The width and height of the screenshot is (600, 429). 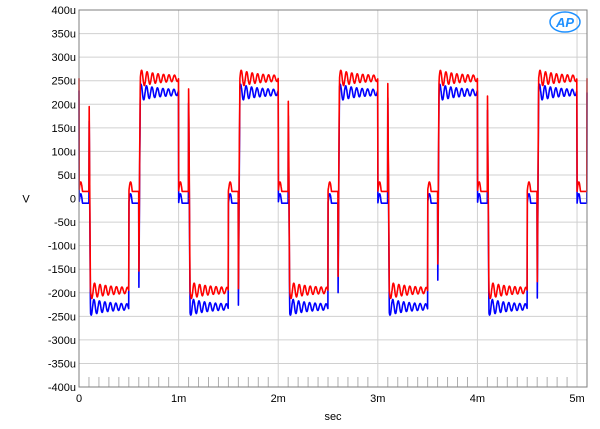 What do you see at coordinates (62, 317) in the screenshot?
I see `y-tick-label: -250u` at bounding box center [62, 317].